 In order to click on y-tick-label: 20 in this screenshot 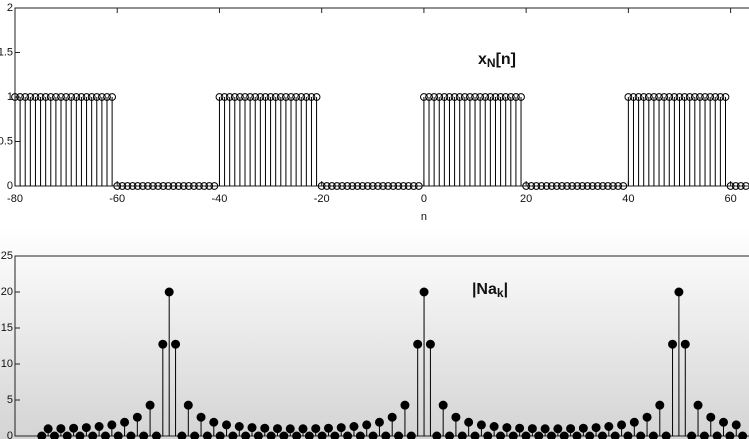, I will do `click(7, 292)`.